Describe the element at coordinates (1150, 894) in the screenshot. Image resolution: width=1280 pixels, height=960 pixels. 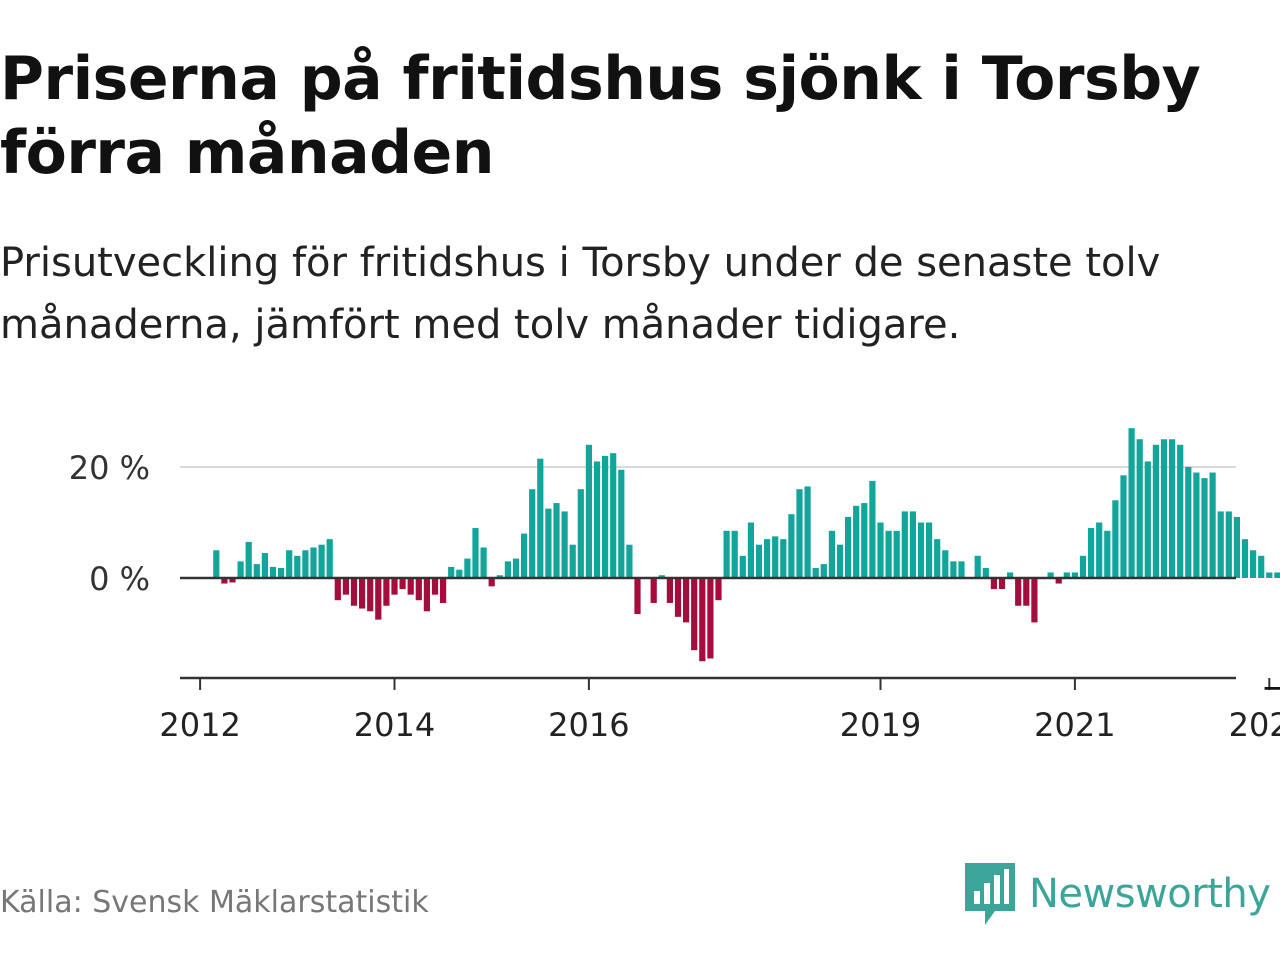
I see `brand-name: Newsworthy` at that location.